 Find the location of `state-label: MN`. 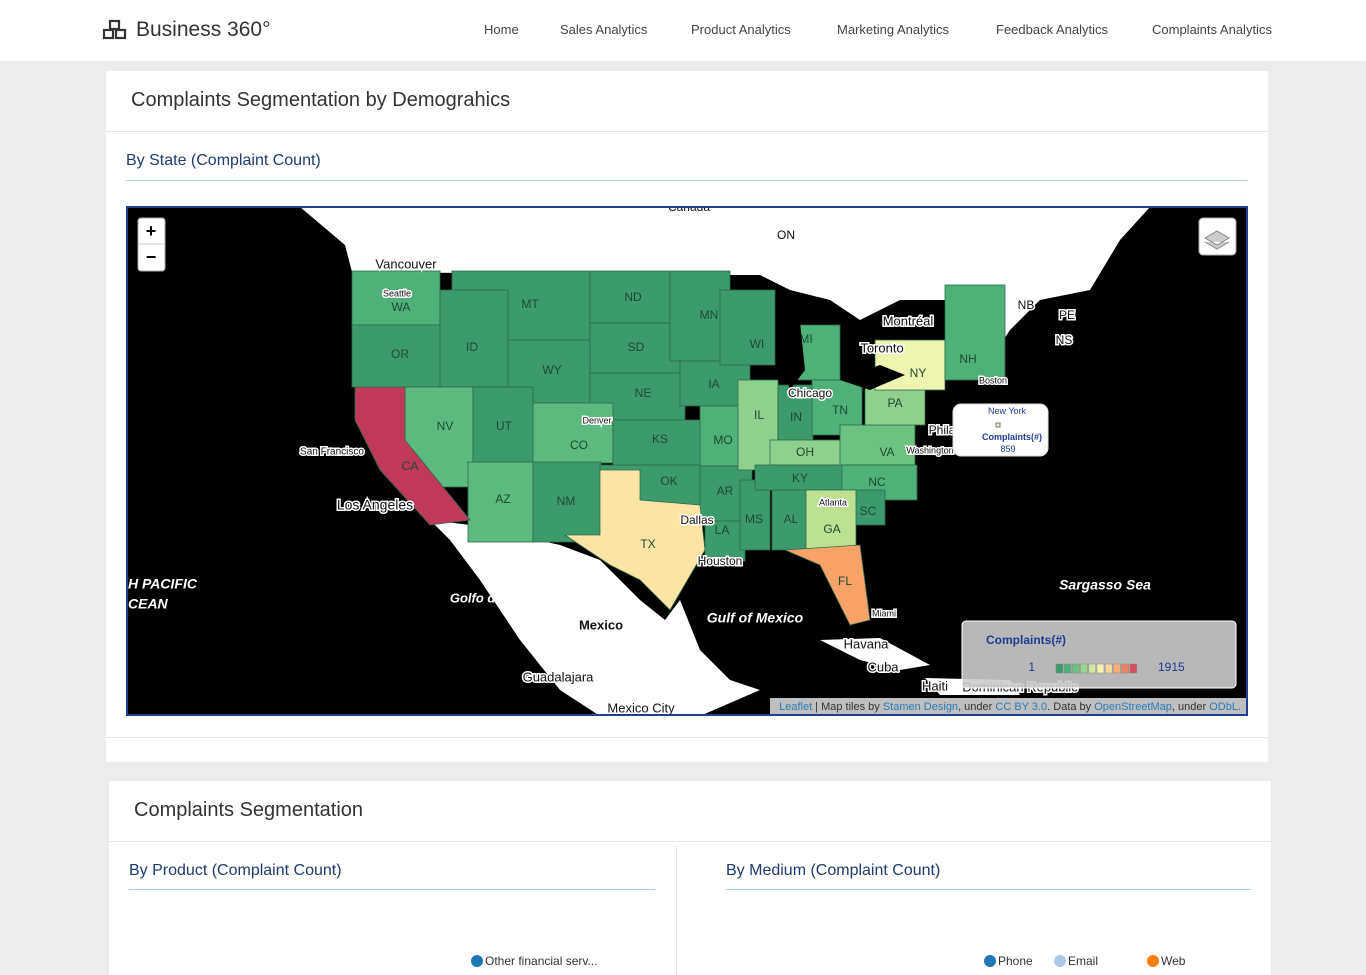

state-label: MN is located at coordinates (709, 315).